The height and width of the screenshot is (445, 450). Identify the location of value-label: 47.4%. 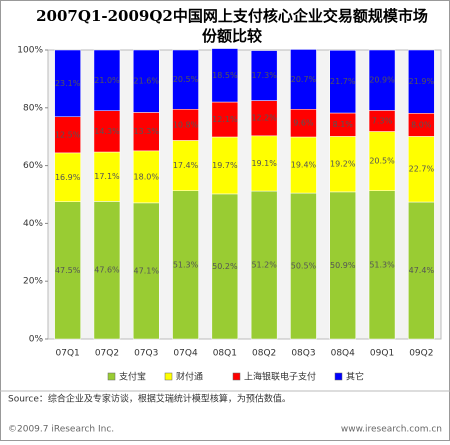
(422, 270).